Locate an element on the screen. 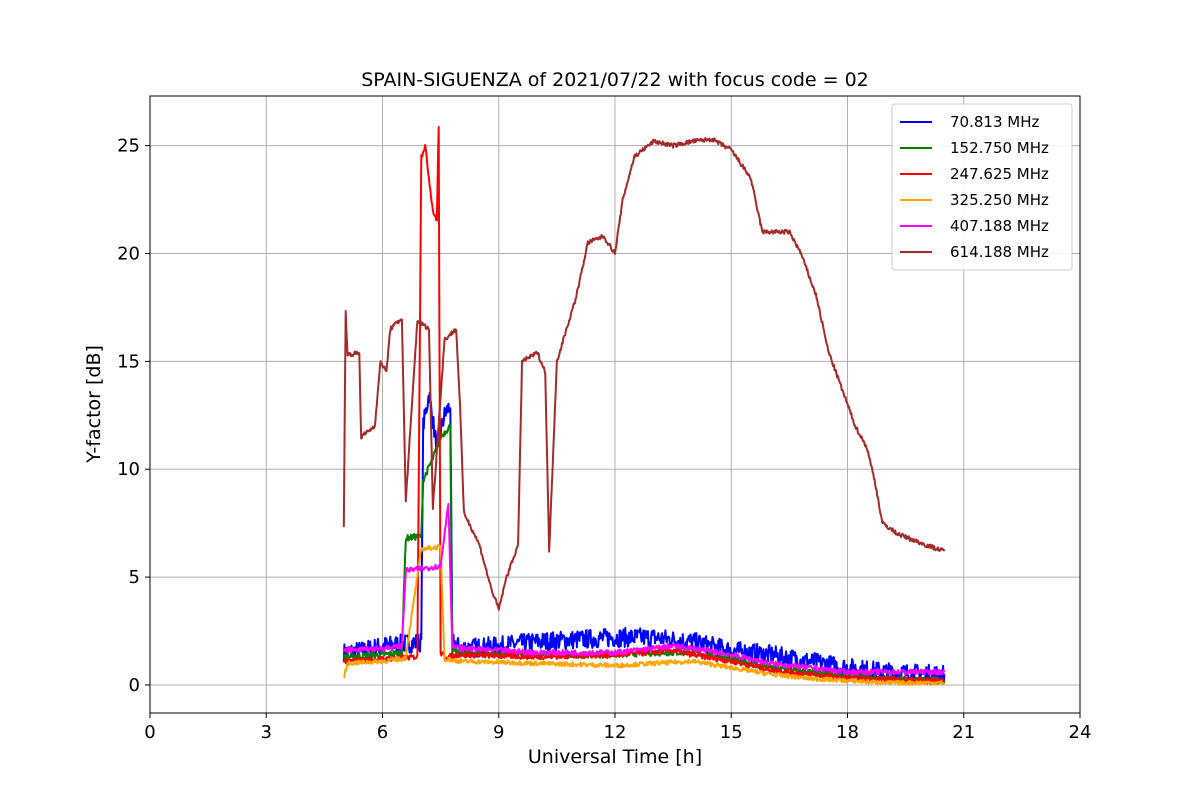 This screenshot has height=800, width=1200. legend-label: 70.813 MHz is located at coordinates (994, 122).